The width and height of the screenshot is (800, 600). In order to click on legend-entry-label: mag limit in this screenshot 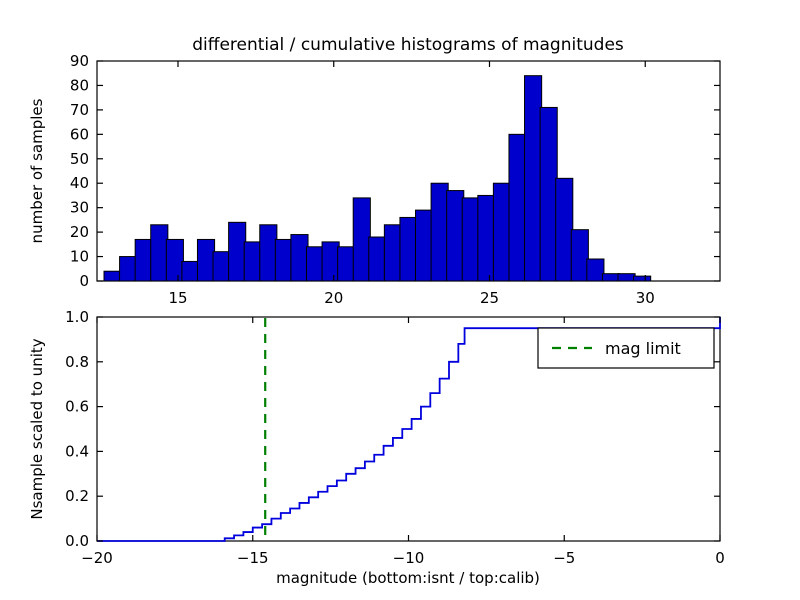, I will do `click(643, 348)`.